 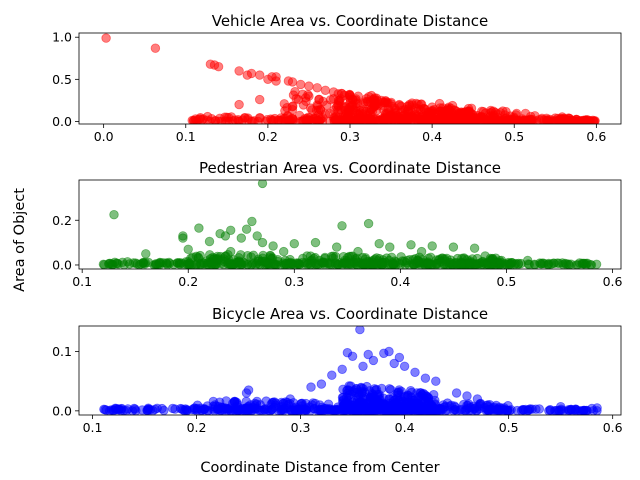 What do you see at coordinates (188, 281) in the screenshot?
I see `x-tick-label: 0.2` at bounding box center [188, 281].